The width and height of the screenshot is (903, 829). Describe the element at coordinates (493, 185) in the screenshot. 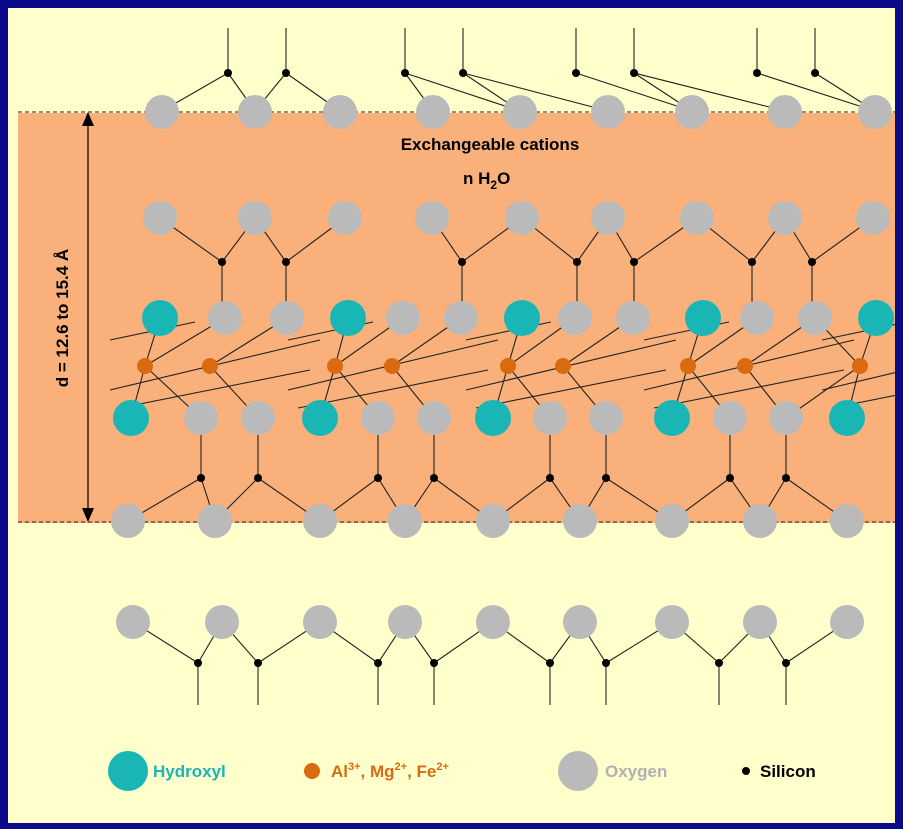

I see `water-label-subscript: 2` at that location.